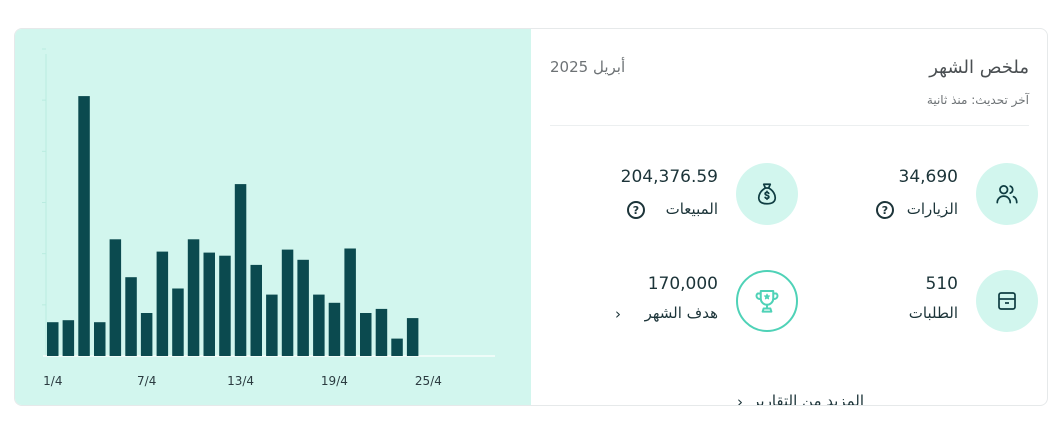  I want to click on box-icon, so click(1007, 301).